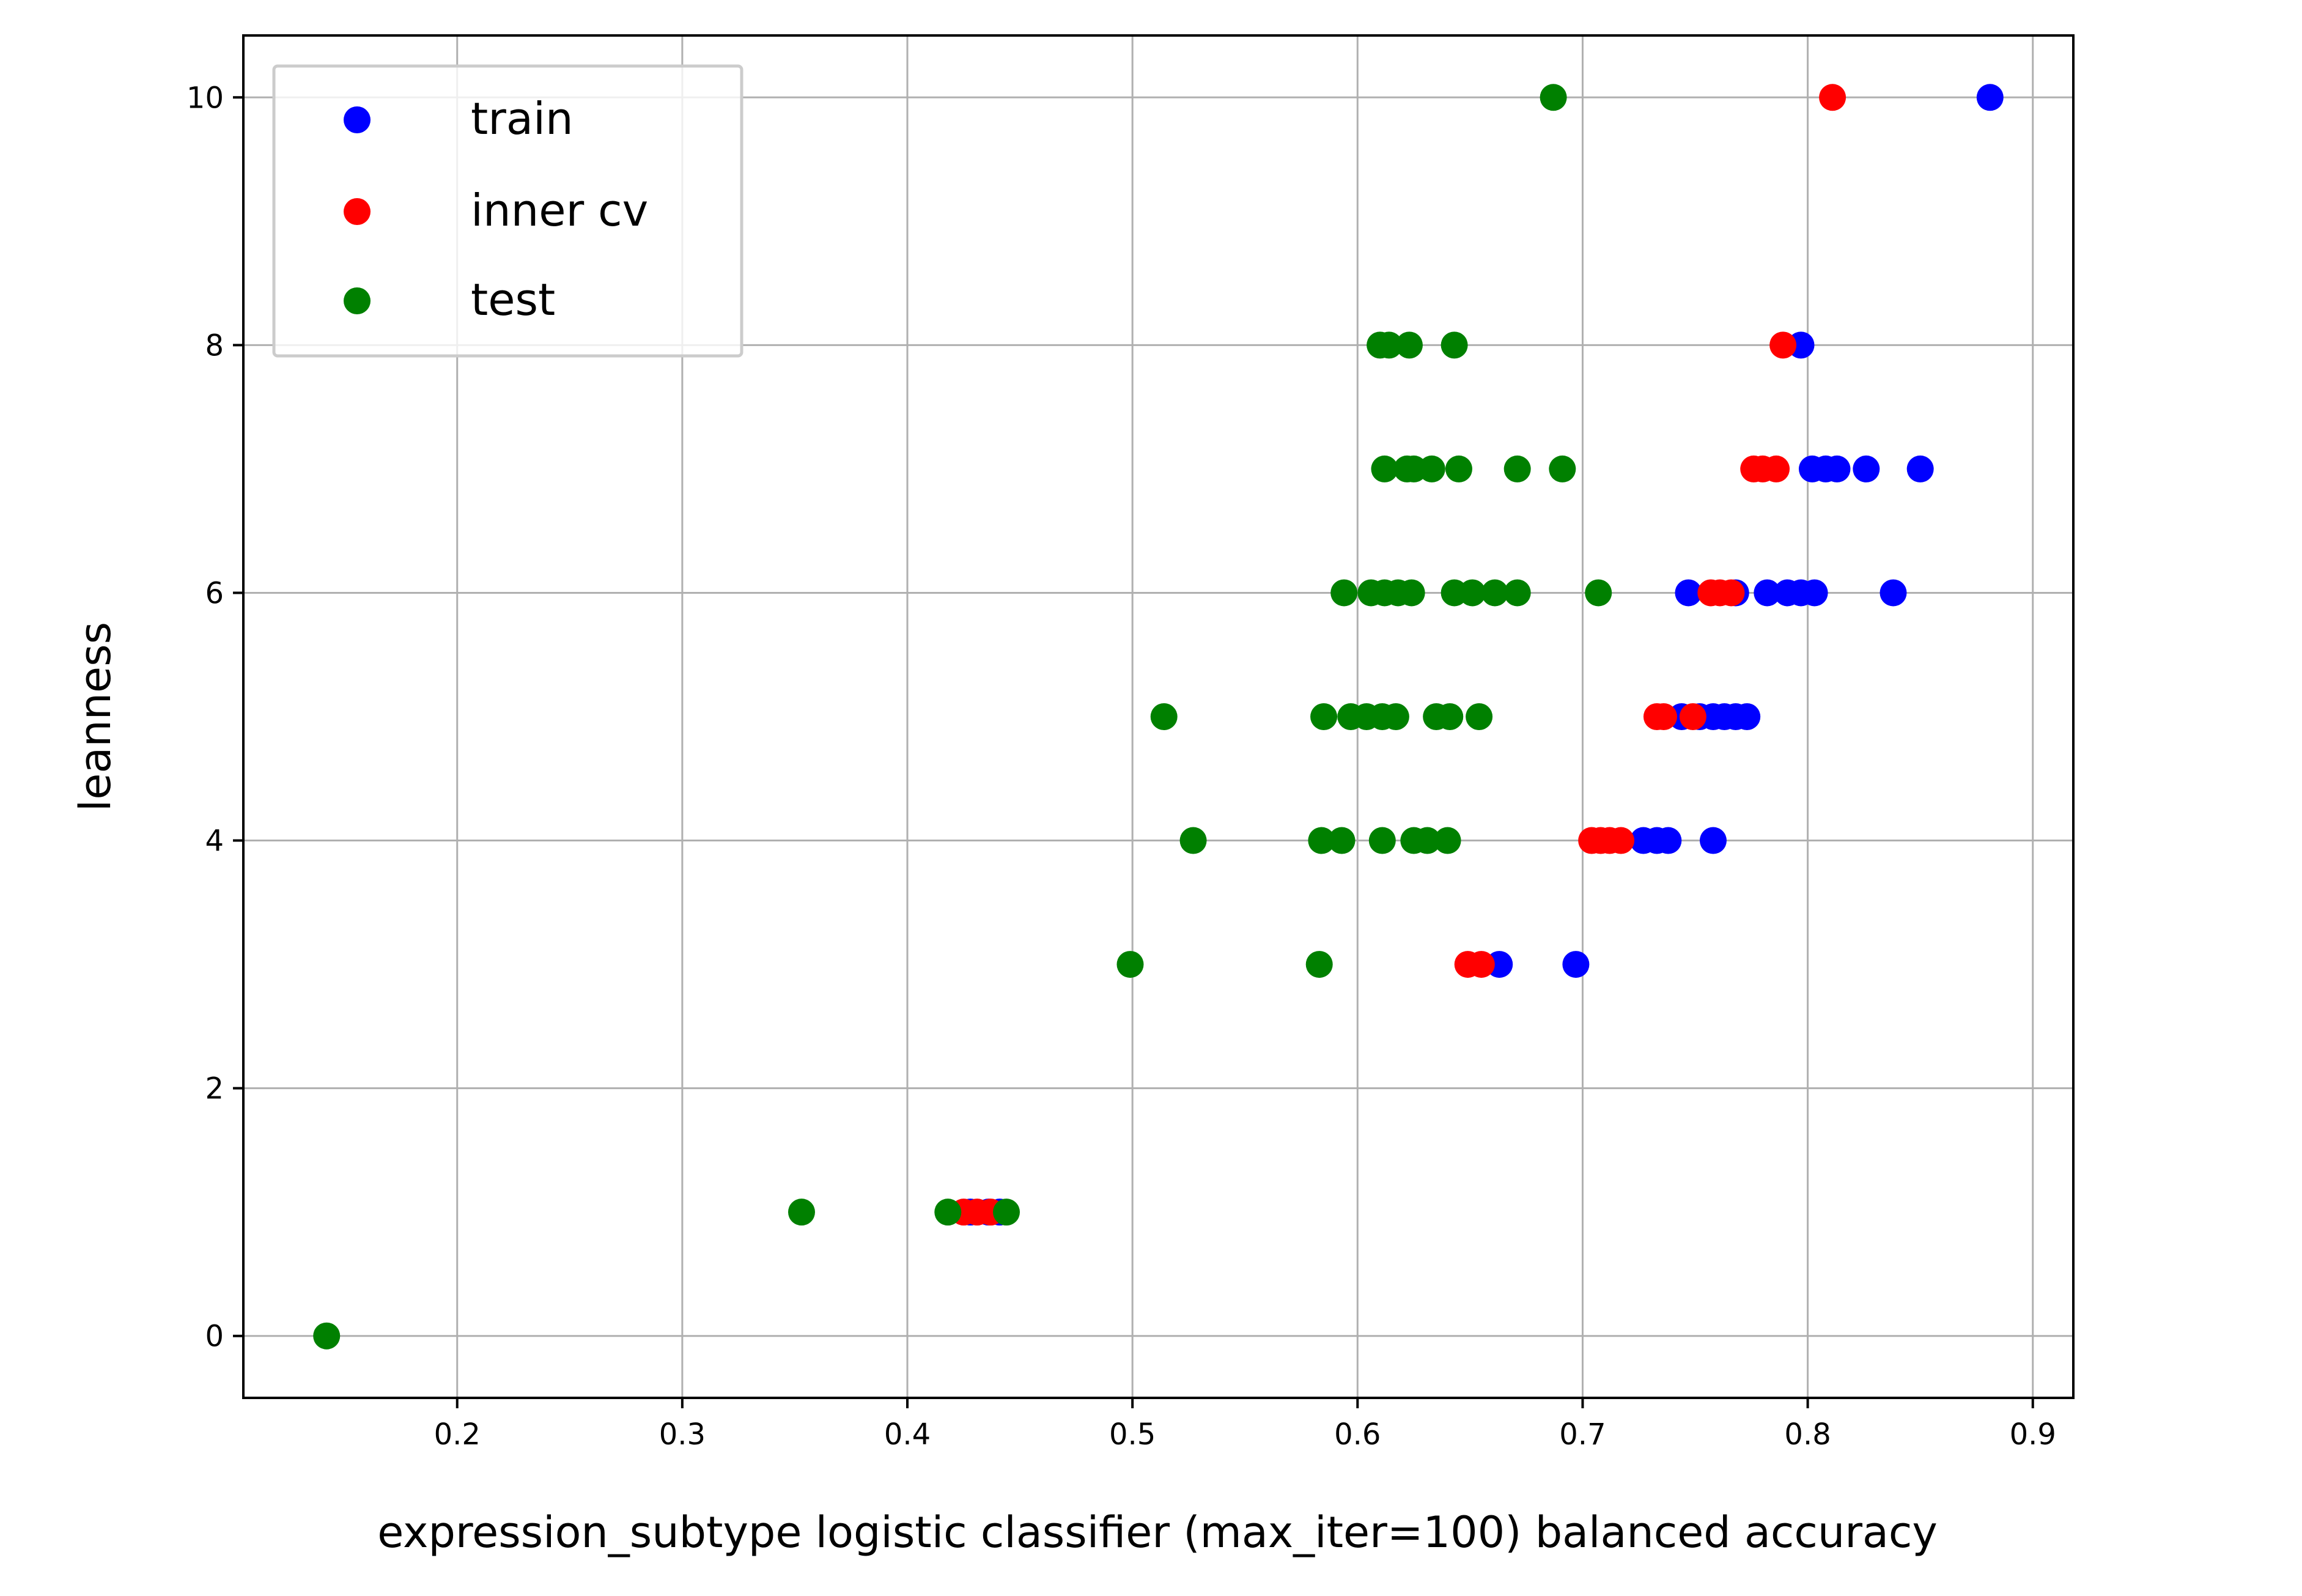 The height and width of the screenshot is (1596, 2302). What do you see at coordinates (513, 299) in the screenshot?
I see `legend-label-test: test` at bounding box center [513, 299].